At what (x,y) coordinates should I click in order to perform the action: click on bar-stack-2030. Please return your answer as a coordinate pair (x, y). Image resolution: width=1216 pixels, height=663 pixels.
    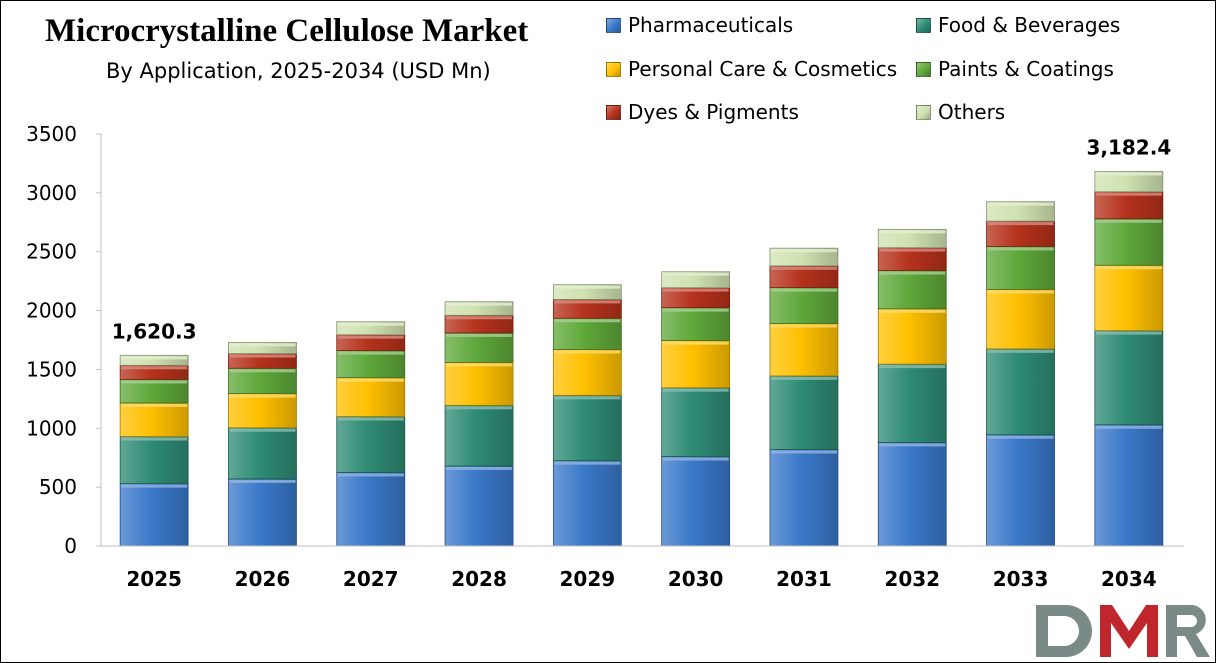
    Looking at the image, I should click on (696, 409).